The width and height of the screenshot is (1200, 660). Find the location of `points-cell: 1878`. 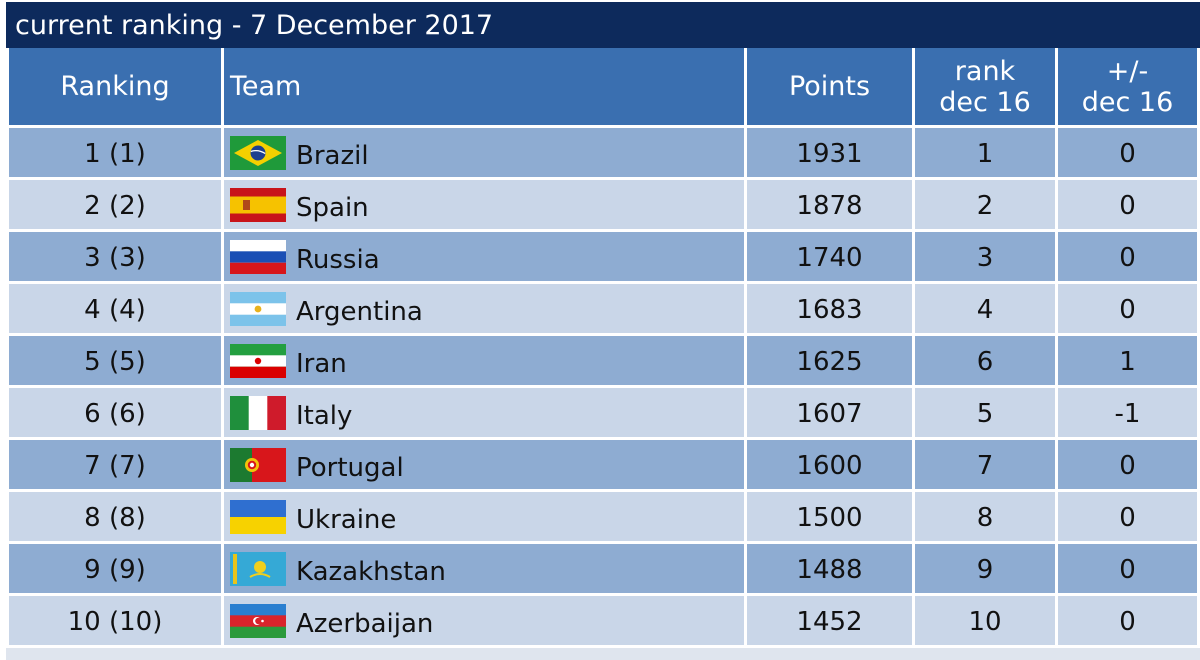

points-cell: 1878 is located at coordinates (831, 206).